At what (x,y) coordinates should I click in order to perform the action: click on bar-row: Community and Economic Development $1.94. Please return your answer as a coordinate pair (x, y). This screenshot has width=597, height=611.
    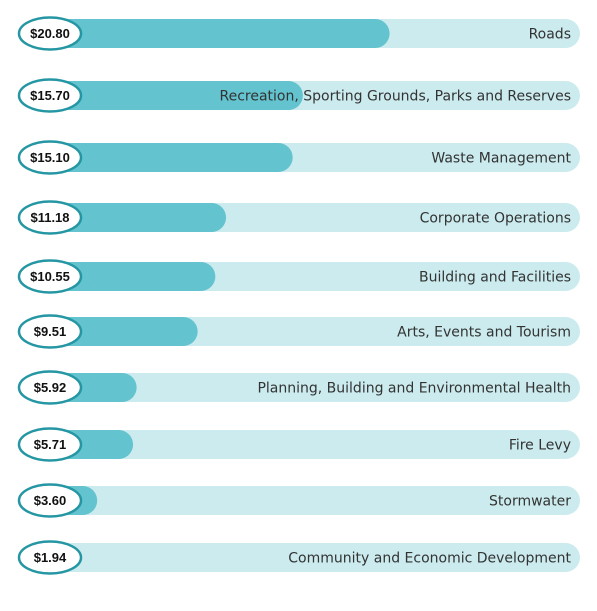
    Looking at the image, I should click on (298, 557).